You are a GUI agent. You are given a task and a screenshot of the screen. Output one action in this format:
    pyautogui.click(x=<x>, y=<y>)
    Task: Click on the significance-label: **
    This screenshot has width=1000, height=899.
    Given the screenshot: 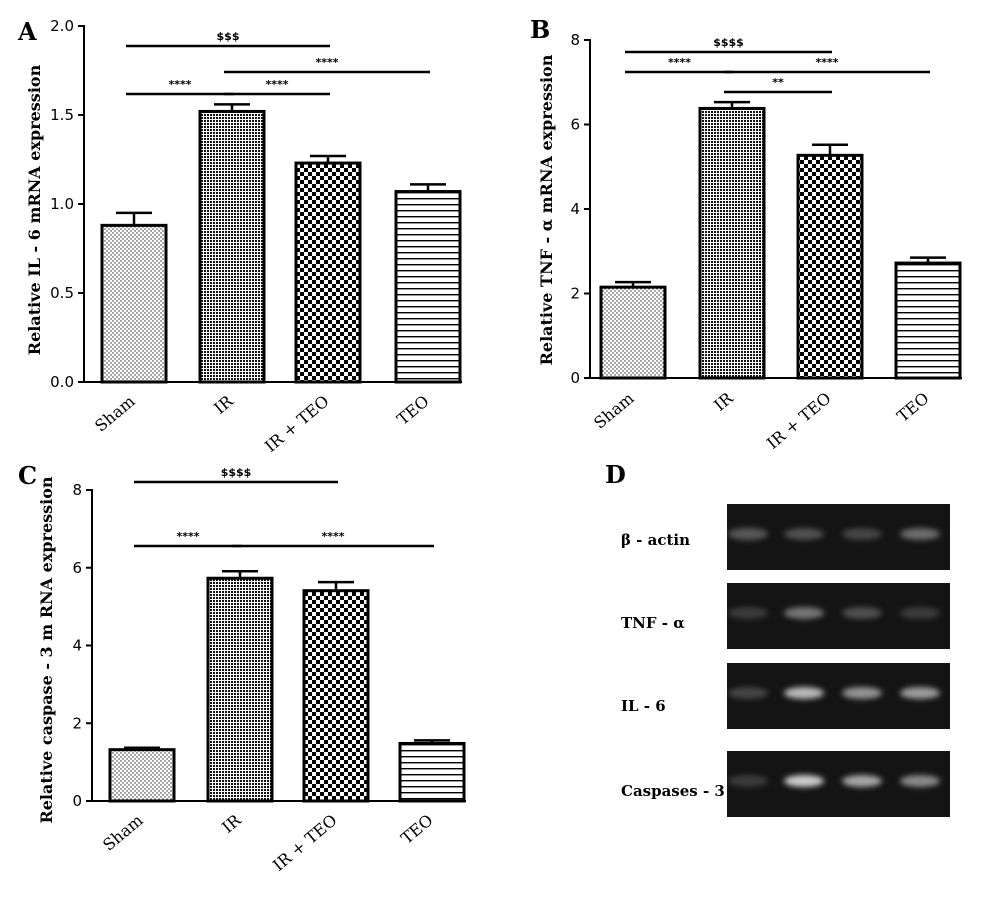 What is the action you would take?
    pyautogui.click(x=778, y=82)
    